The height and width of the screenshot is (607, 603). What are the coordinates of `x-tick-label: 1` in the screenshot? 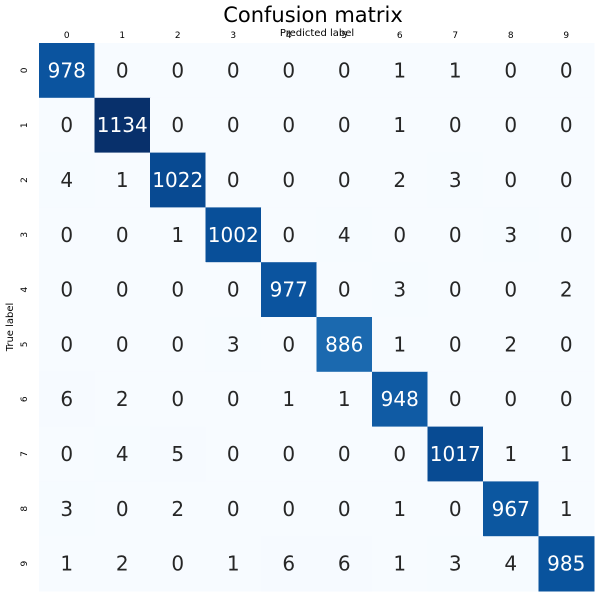 It's located at (122, 36).